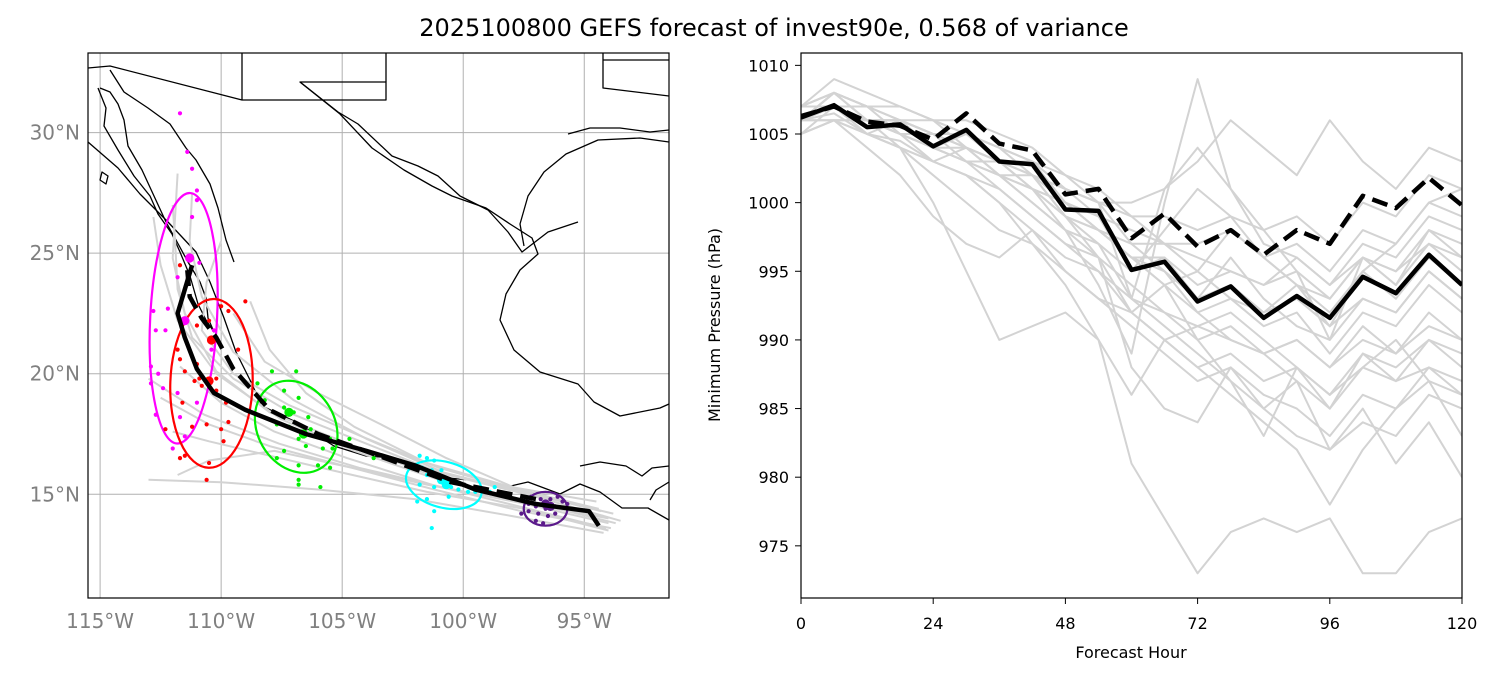 This screenshot has width=1496, height=676. I want to click on lon-tick-label: 110°W, so click(221, 621).